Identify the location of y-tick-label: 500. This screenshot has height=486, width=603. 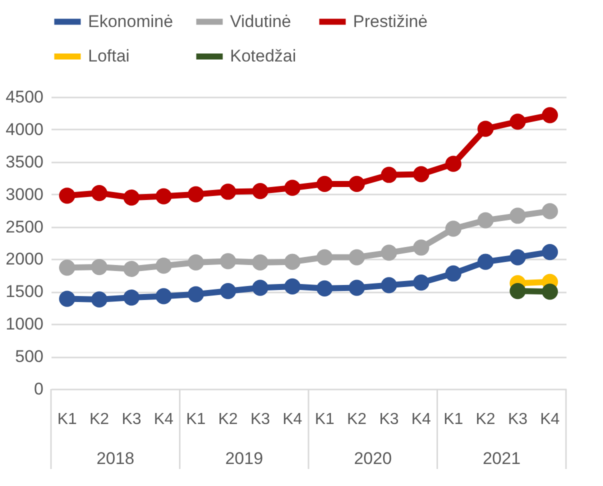
(29, 356).